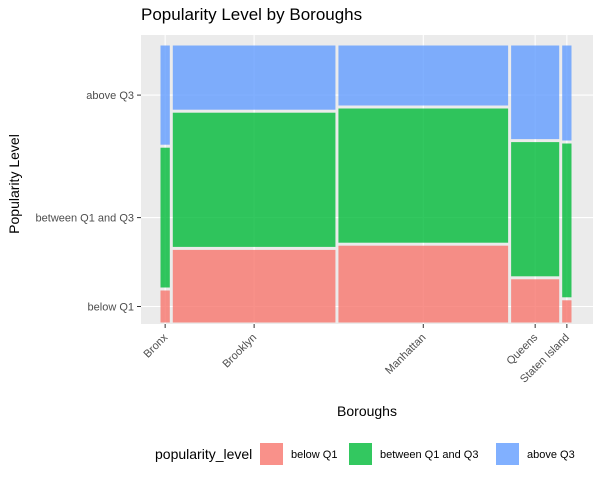 The height and width of the screenshot is (480, 600). I want to click on tile-bronx-between-q1-and-q3, so click(165, 217).